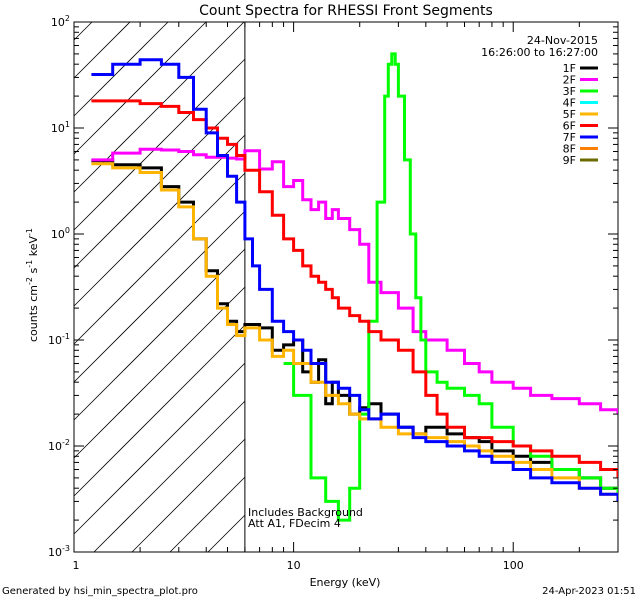 The width and height of the screenshot is (640, 600). I want to click on legend-label-1F: 1F, so click(569, 68).